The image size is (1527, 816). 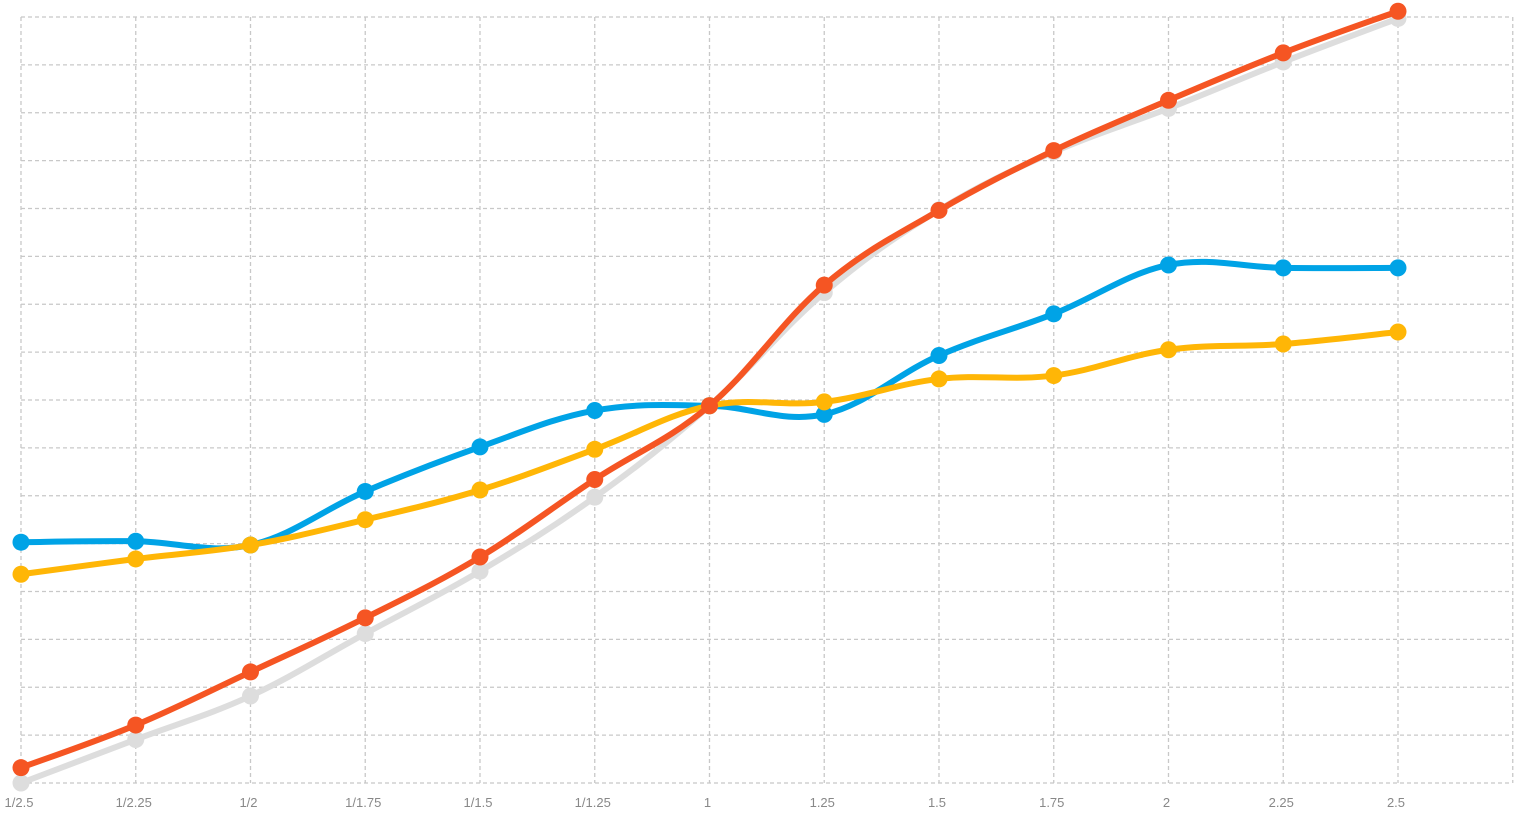 I want to click on x-tick-label: 1.25, so click(x=822, y=802).